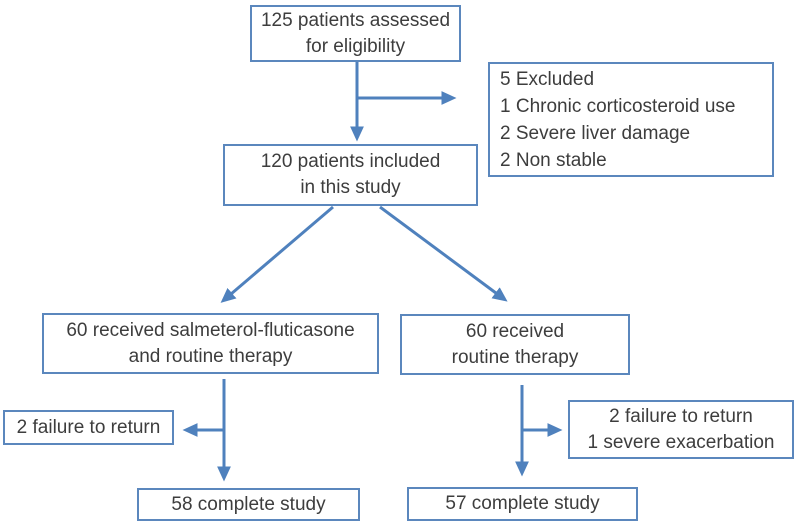 The image size is (800, 524). Describe the element at coordinates (277, 254) in the screenshot. I see `connector-included-arm-left` at that location.